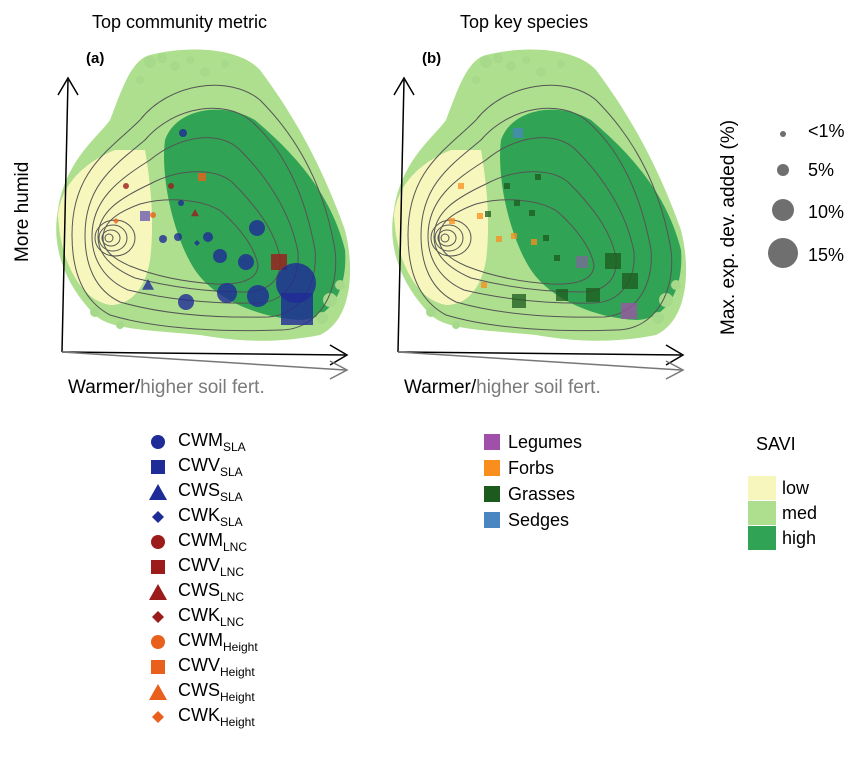 The height and width of the screenshot is (758, 864). I want to click on savi-legend-item: med, so click(782, 513).